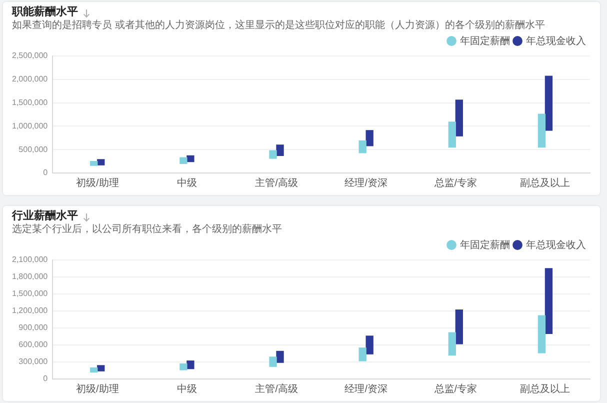 The height and width of the screenshot is (403, 607). Describe the element at coordinates (30, 311) in the screenshot. I see `y-tick-label: 1,200,000` at that location.